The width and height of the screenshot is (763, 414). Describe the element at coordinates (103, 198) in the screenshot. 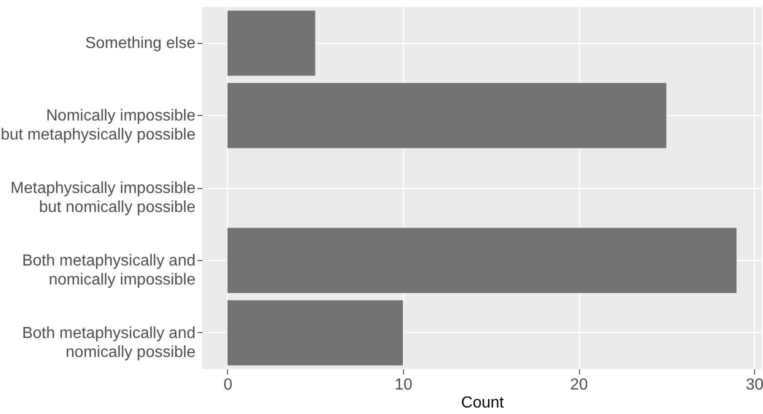

I see `y-tick-label: Metaphysically impossible but nomically possible` at that location.